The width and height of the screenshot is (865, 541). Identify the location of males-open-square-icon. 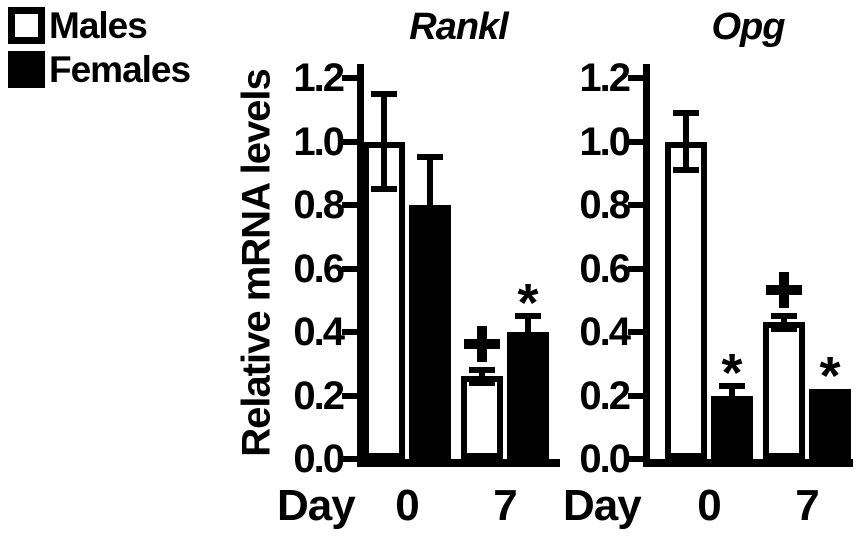
(26, 25).